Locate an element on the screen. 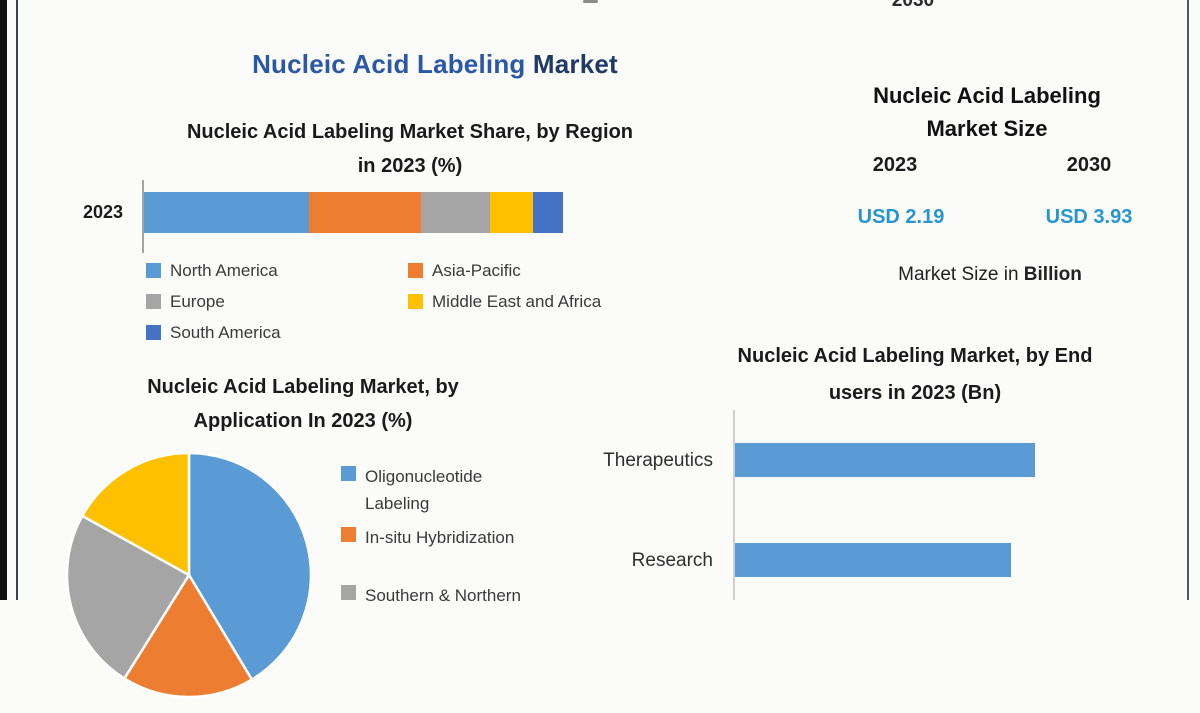 Image resolution: width=1200 pixels, height=713 pixels. market-size-value-2030: USD 3.93 is located at coordinates (1089, 217).